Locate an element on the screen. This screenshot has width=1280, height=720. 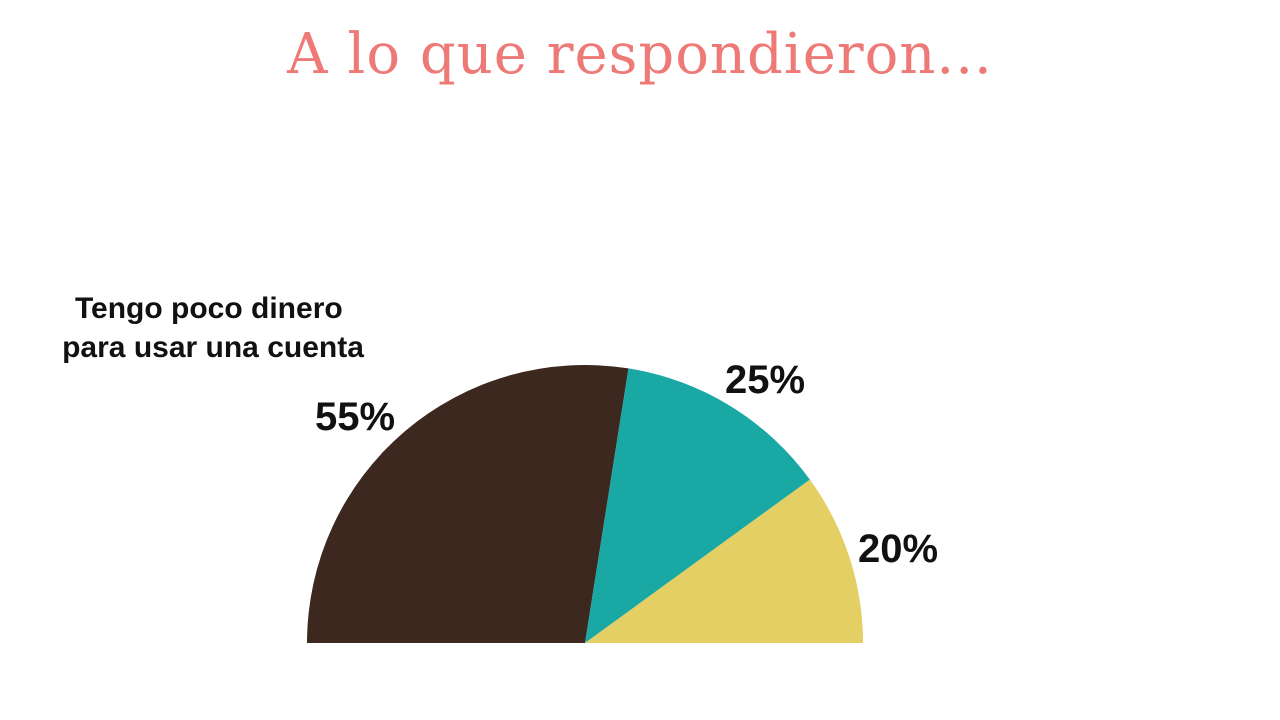
slice-label-1: 55% is located at coordinates (355, 417).